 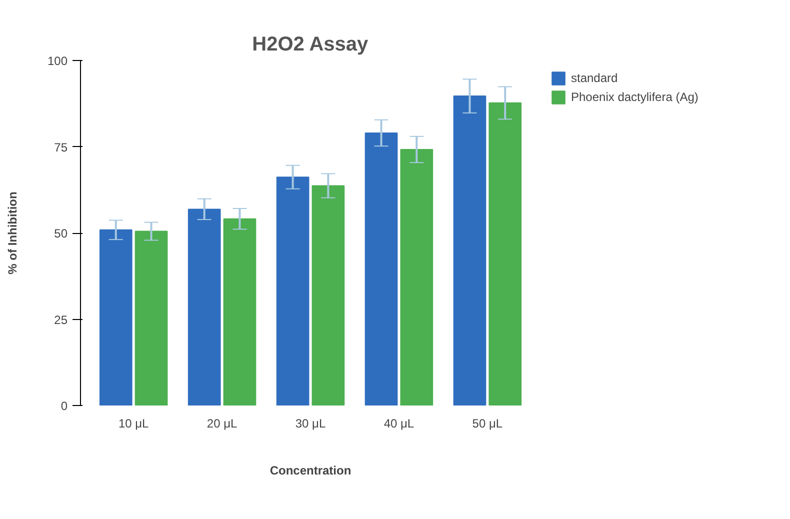 I want to click on y-tick-label: 50, so click(x=61, y=233).